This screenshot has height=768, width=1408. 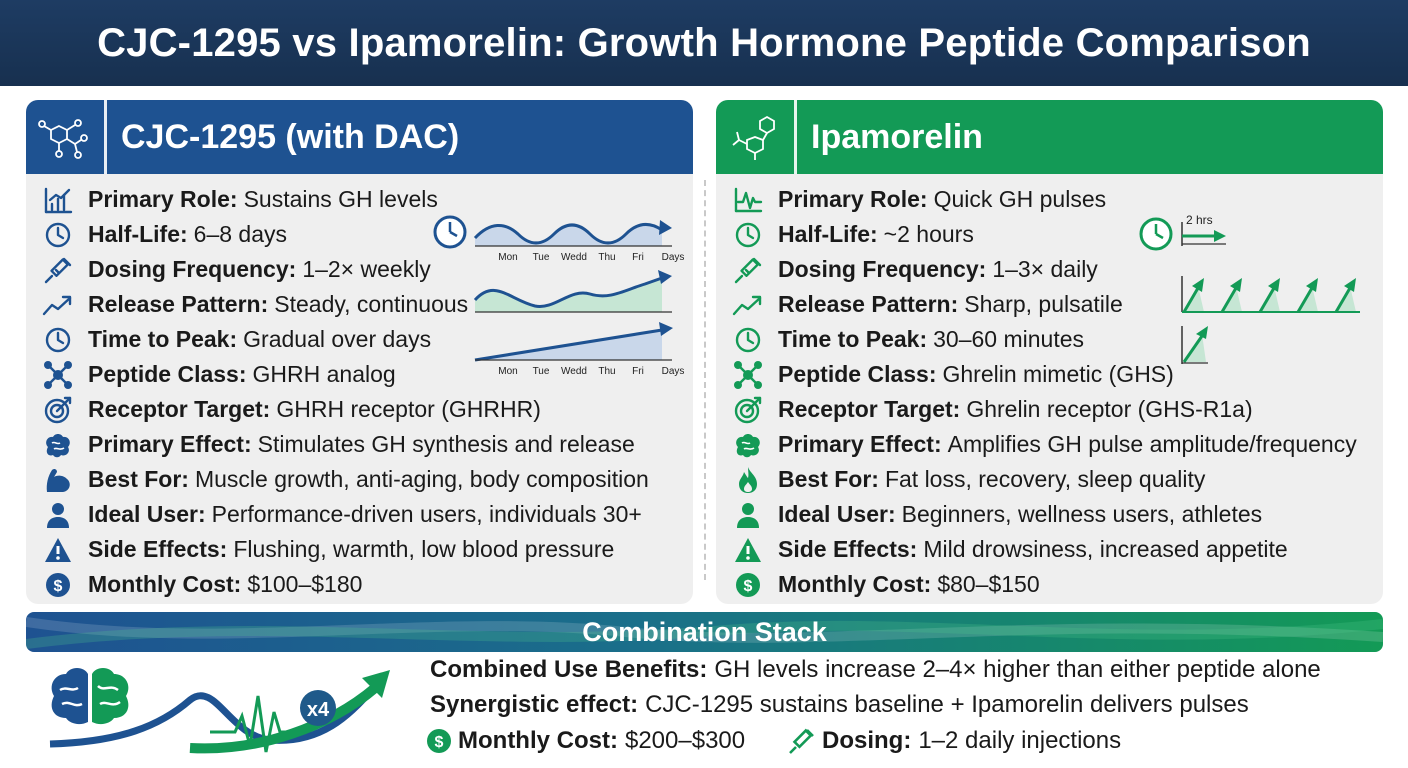 What do you see at coordinates (58, 480) in the screenshot?
I see `muscle-icon` at bounding box center [58, 480].